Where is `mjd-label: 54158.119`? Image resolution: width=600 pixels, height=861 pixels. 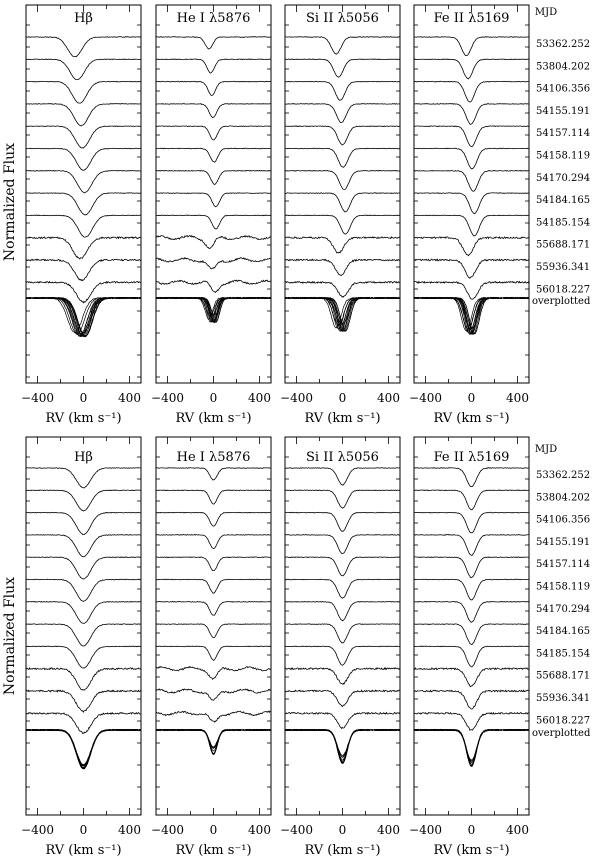
mjd-label: 54158.119 is located at coordinates (563, 156).